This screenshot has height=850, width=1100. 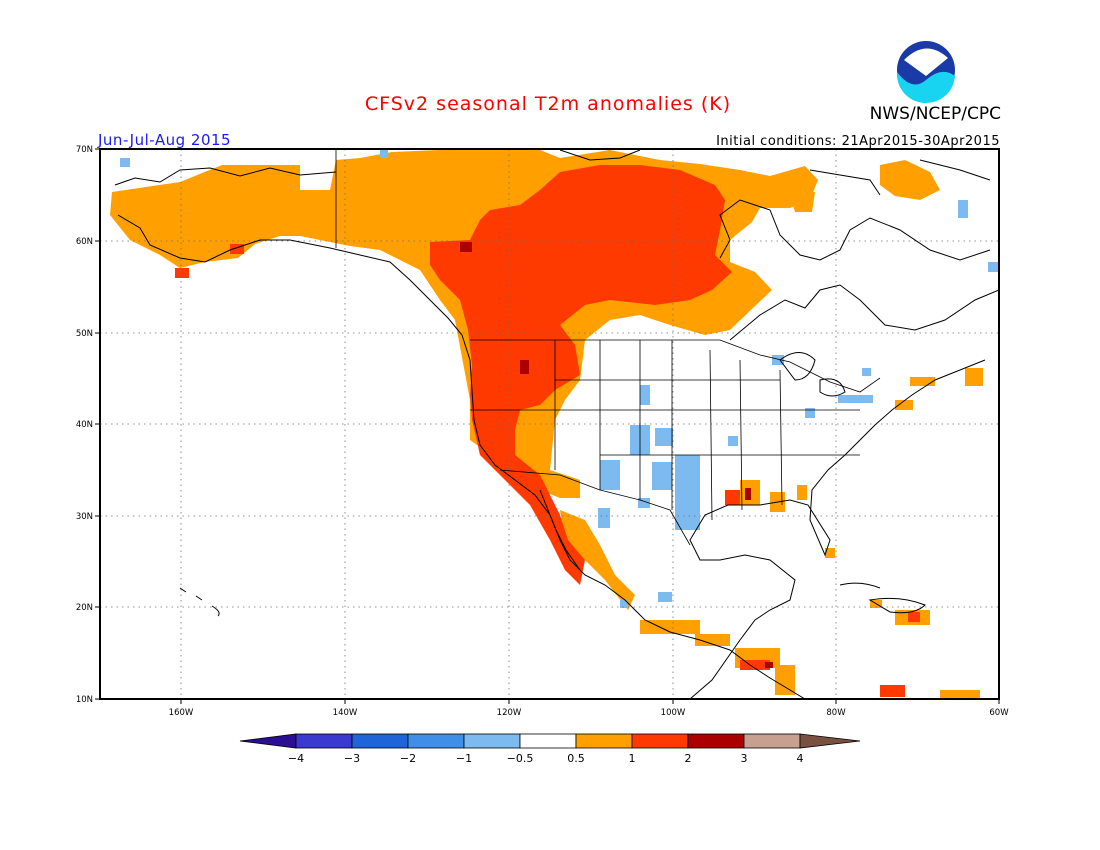 I want to click on colorbar: −4 −3 −2 −1 −0.5 0.5 1 2 3 4, so click(x=550, y=749).